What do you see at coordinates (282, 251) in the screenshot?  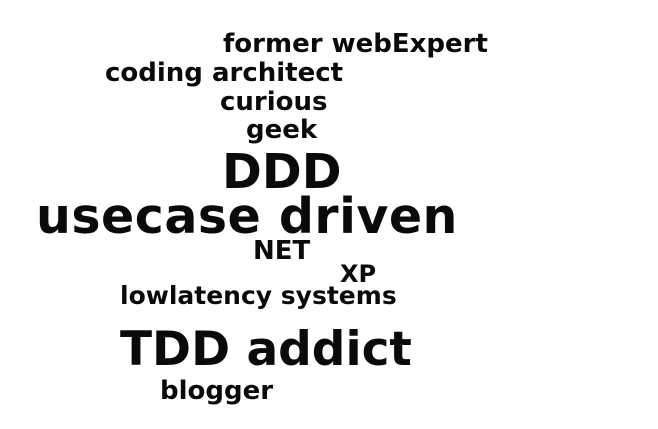 I see `word-net: NET` at bounding box center [282, 251].